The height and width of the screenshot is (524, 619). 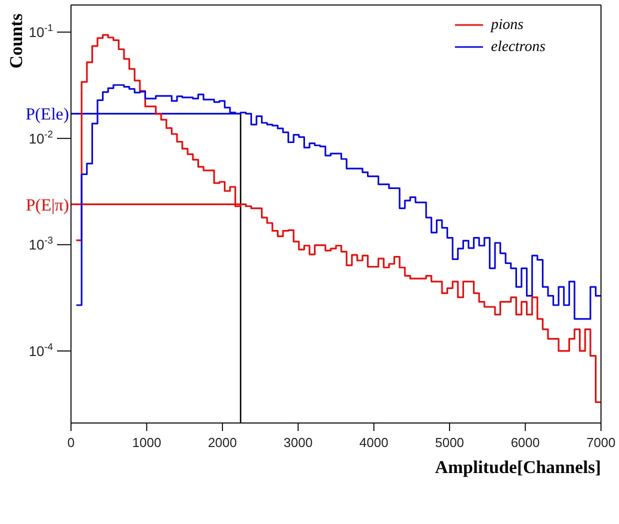 What do you see at coordinates (601, 442) in the screenshot?
I see `x-tick-label: 7000` at bounding box center [601, 442].